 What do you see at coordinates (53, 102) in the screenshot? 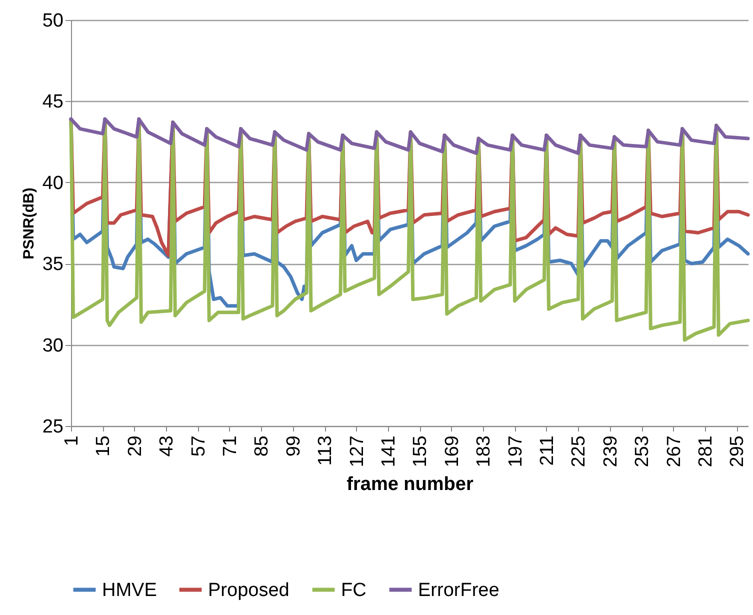
I see `y-tick-label: 45` at bounding box center [53, 102].